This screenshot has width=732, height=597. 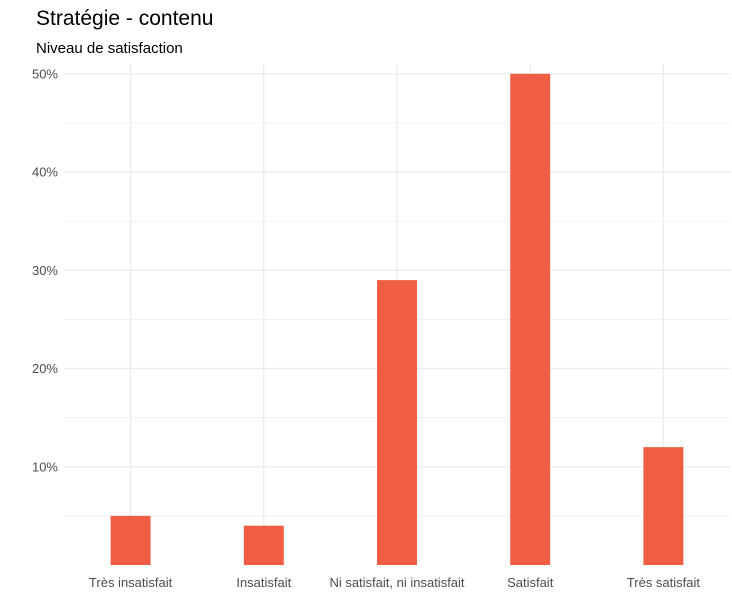 I want to click on y-axis-tick-labels: 10% 20% 30% 40% 50%, so click(x=45, y=270).